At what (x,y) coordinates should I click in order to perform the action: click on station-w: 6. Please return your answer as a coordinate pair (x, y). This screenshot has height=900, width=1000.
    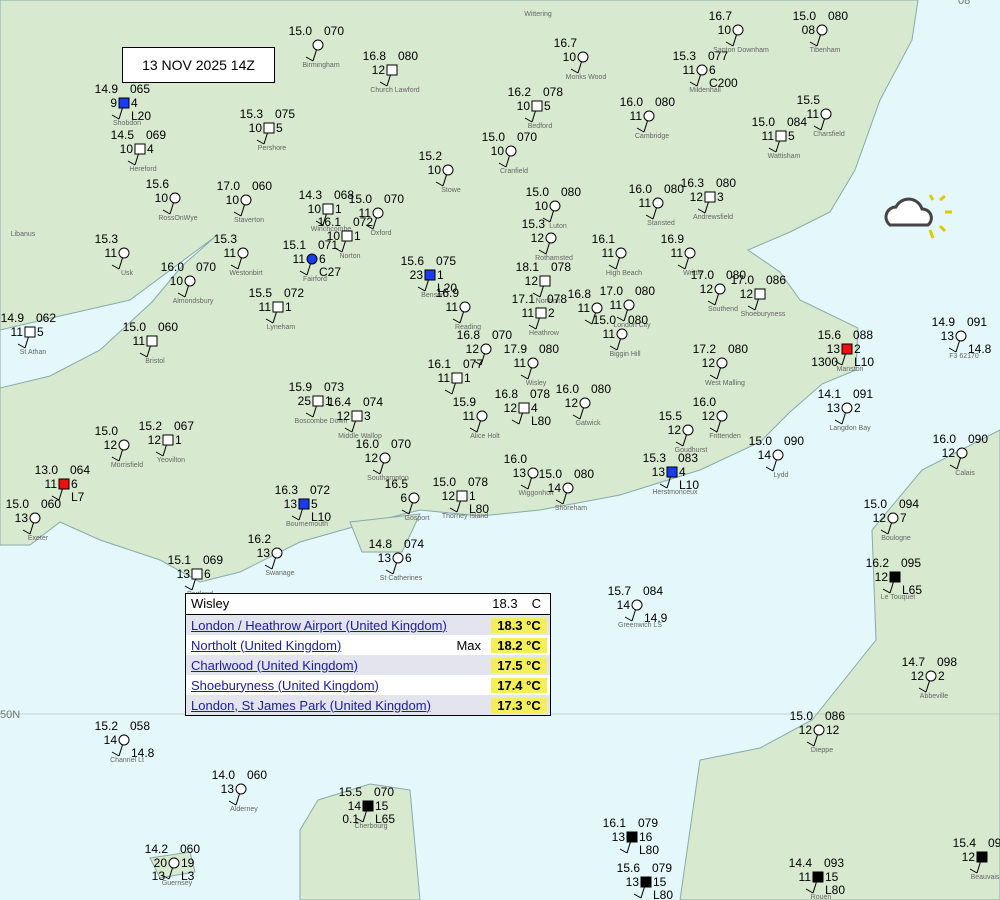
    Looking at the image, I should click on (207, 574).